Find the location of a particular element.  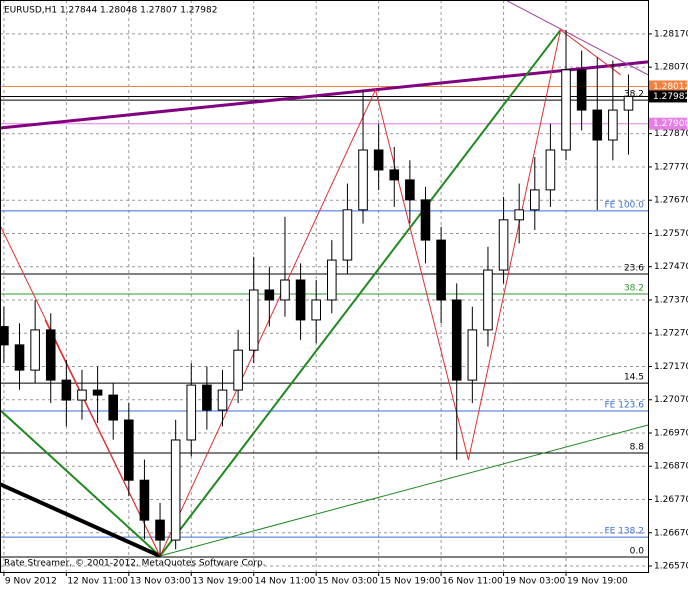

level-label: 23.6 is located at coordinates (634, 269).